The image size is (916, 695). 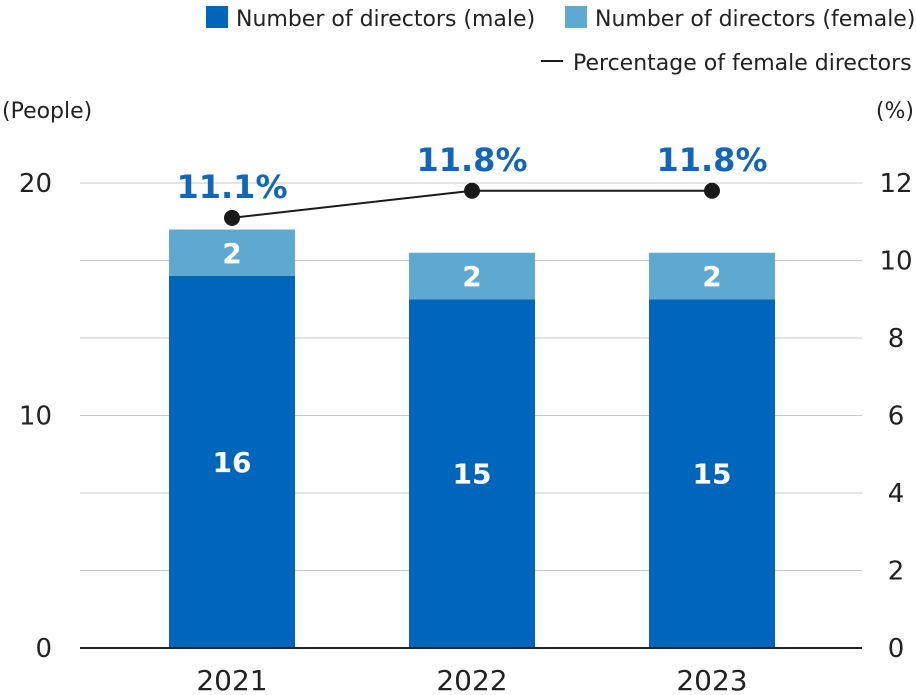 I want to click on x-axis-labels: 2021 2022 2023, so click(x=471, y=679).